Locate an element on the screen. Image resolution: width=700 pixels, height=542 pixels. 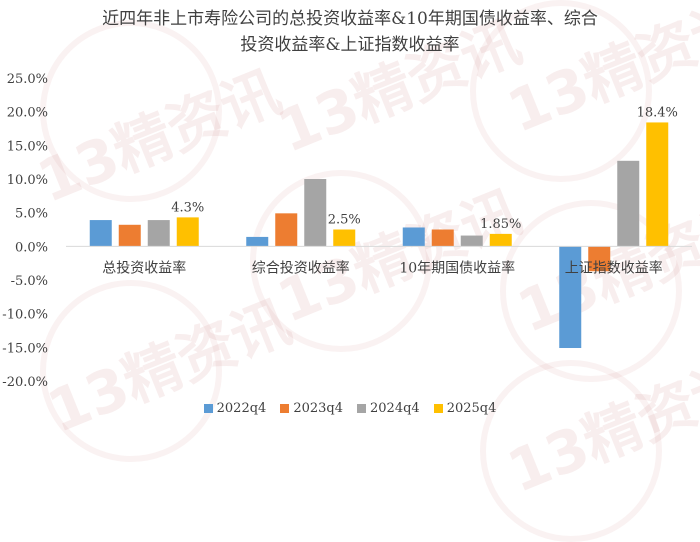
y-tick-label: -20.0% is located at coordinates (25, 382).